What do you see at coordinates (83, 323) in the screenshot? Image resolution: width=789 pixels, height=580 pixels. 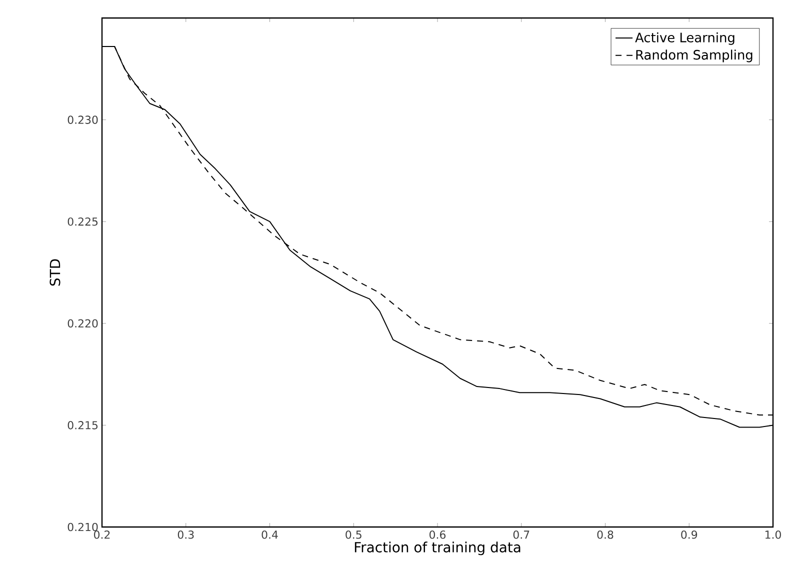 I see `y-tick-label: 0.220` at bounding box center [83, 323].